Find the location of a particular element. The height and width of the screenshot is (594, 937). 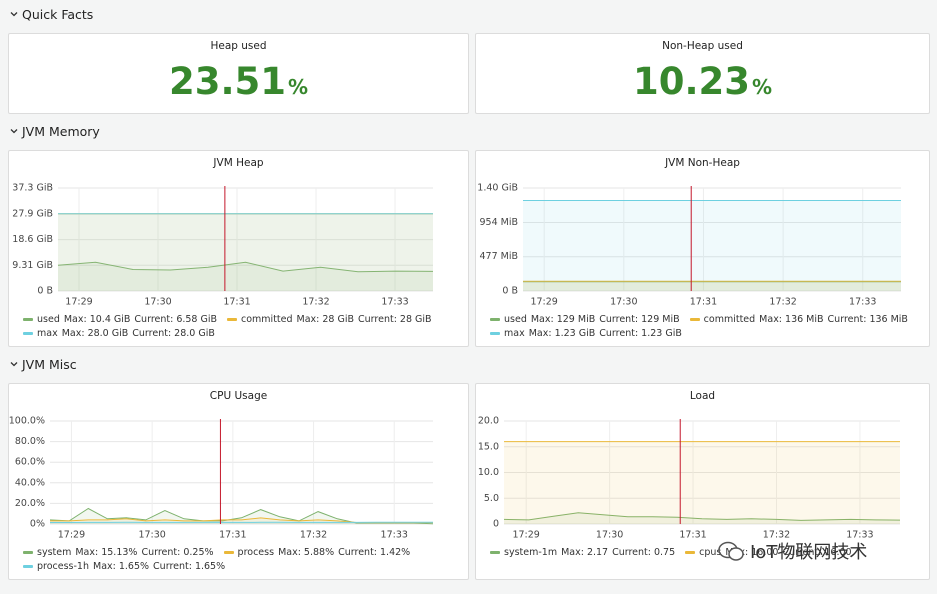

panel-title: Heap used is located at coordinates (238, 46).